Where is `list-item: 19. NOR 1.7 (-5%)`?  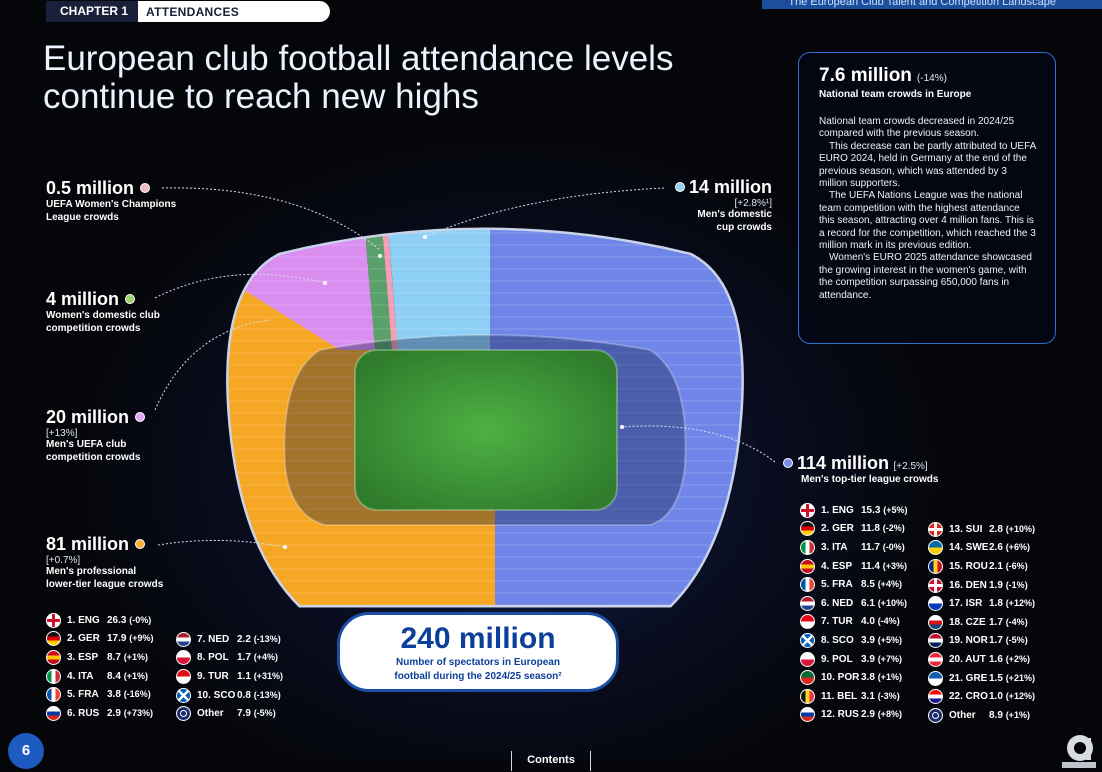
list-item: 19. NOR 1.7 (-5%) is located at coordinates (981, 641).